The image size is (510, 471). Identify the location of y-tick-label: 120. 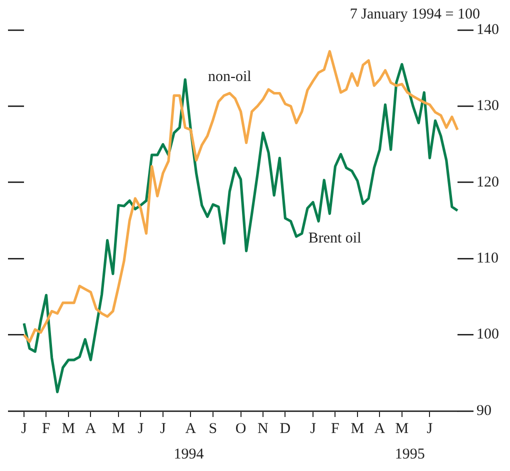
(487, 182).